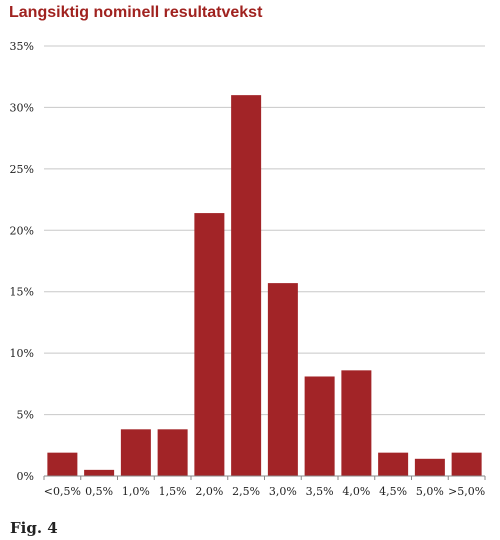  I want to click on x-tick-label: 3,0%, so click(283, 491).